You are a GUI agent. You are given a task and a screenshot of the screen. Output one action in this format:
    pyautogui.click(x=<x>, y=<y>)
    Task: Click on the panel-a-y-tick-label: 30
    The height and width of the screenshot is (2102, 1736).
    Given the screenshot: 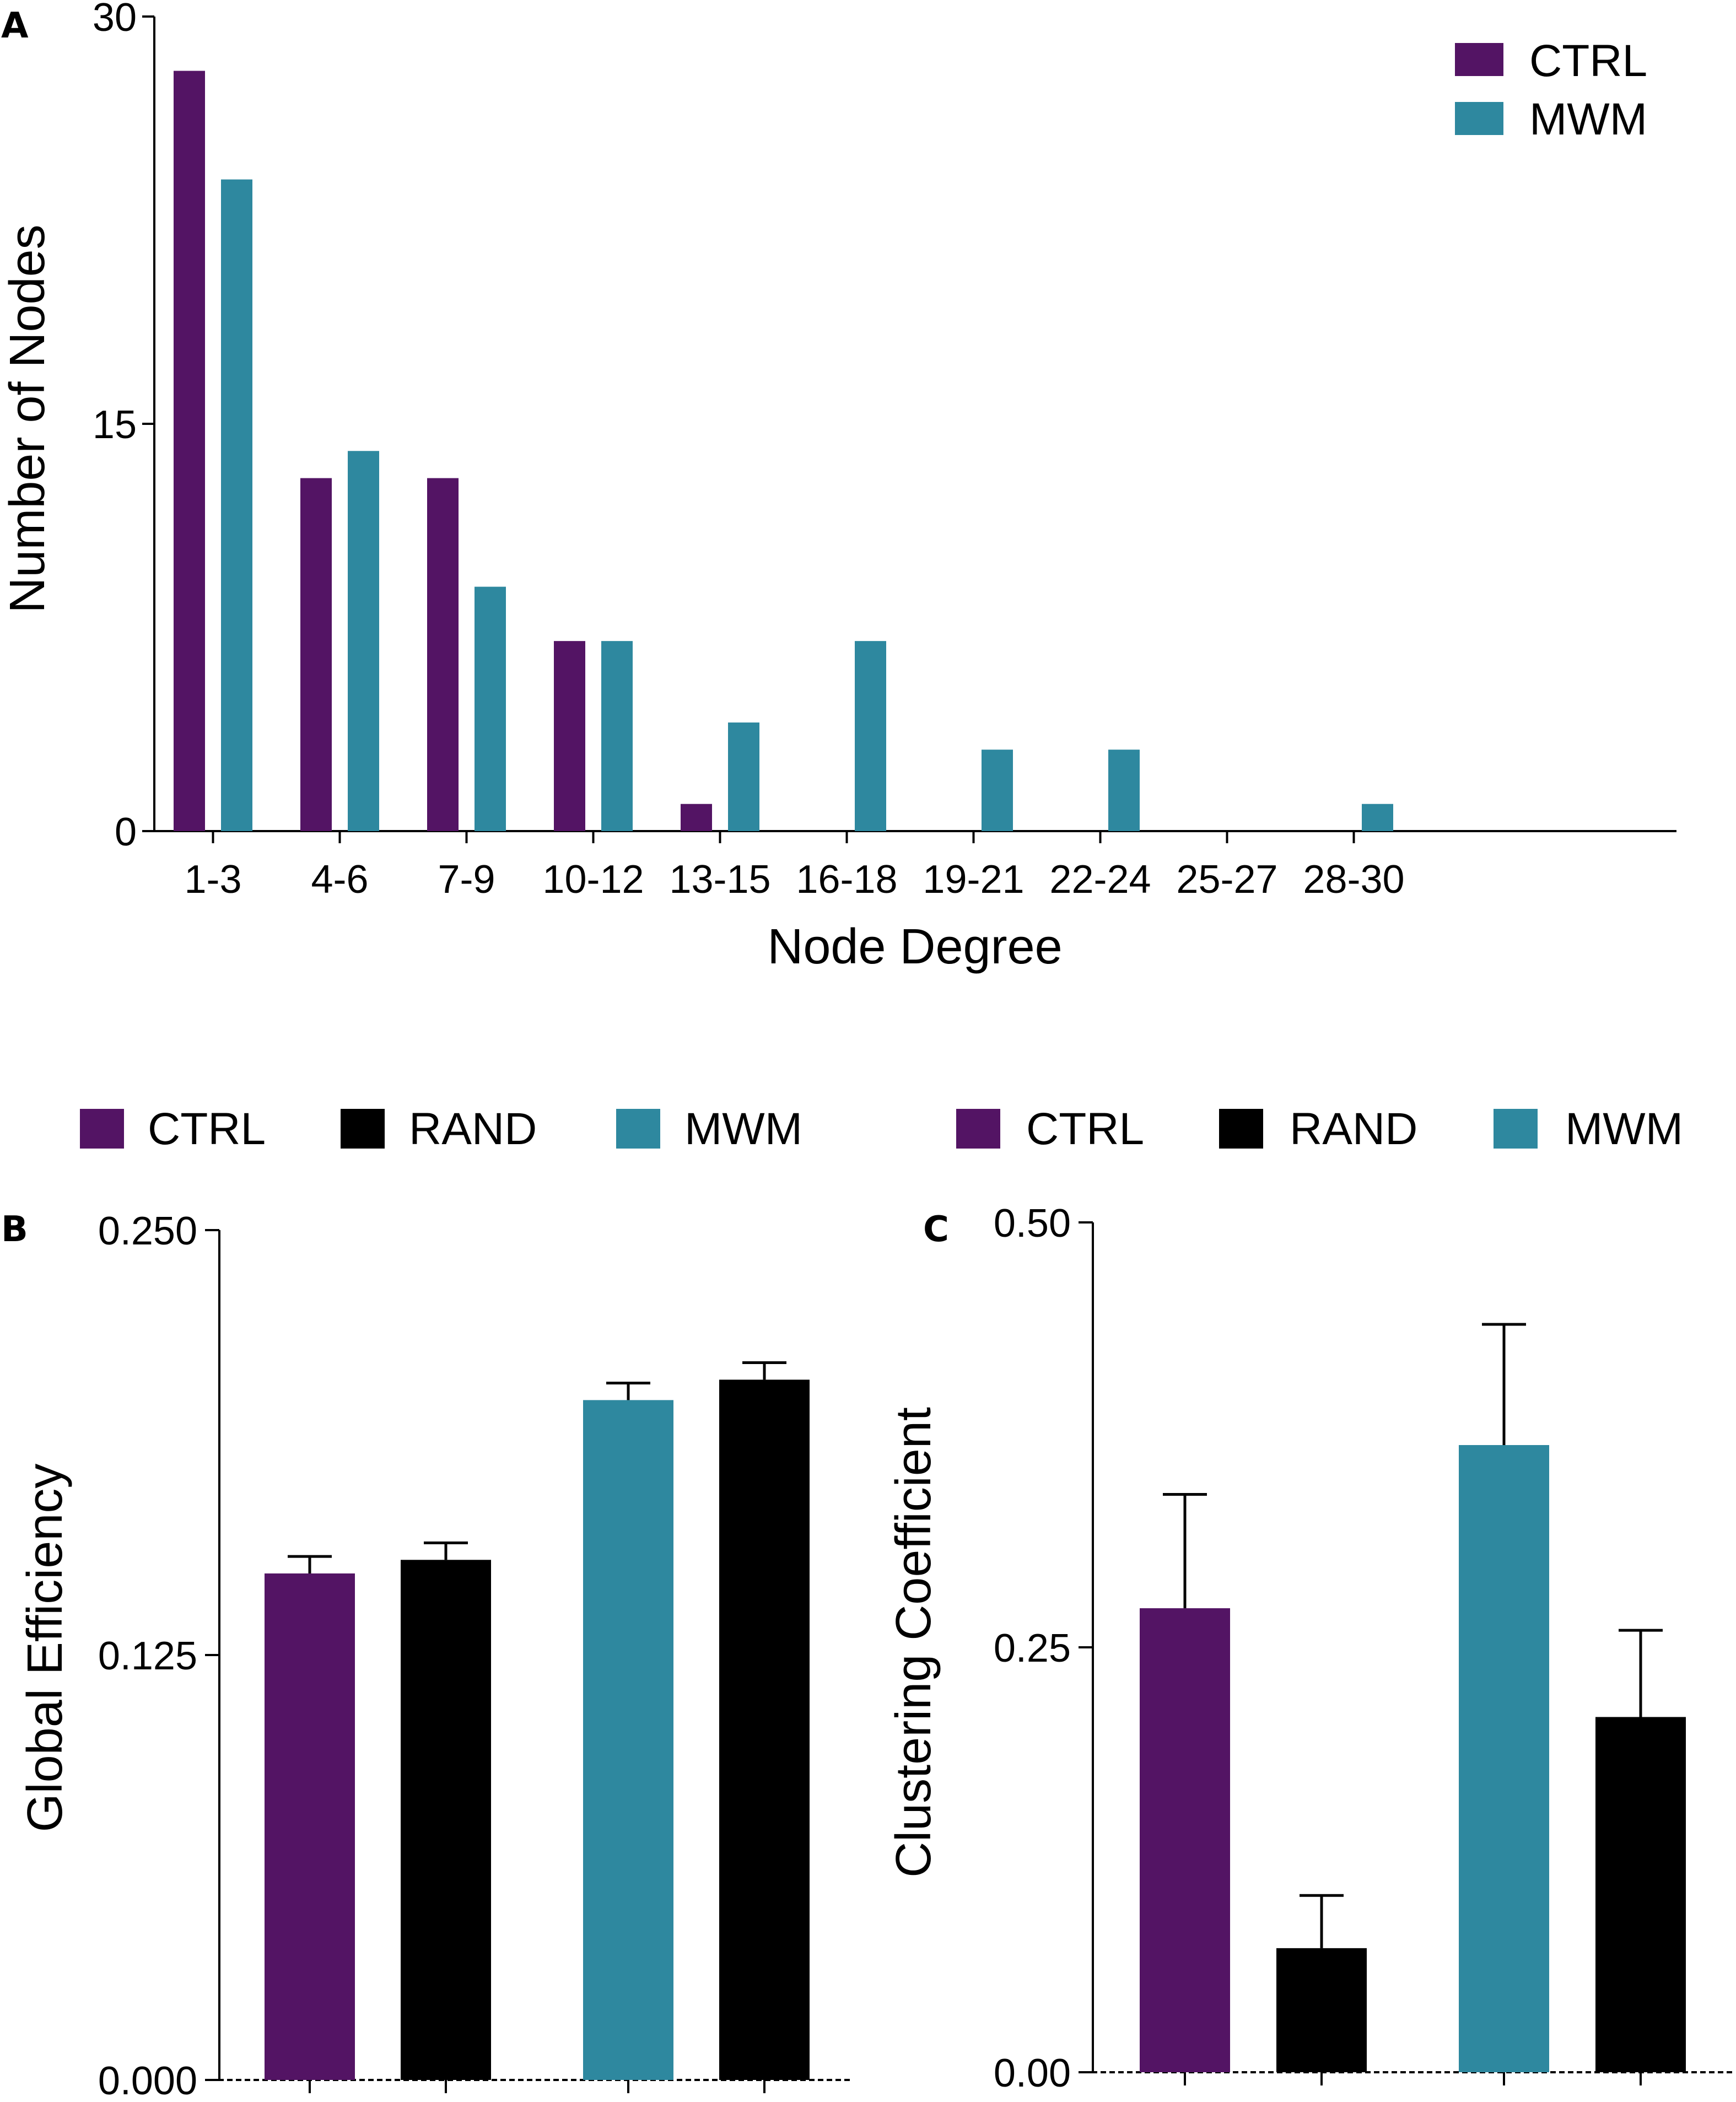 What is the action you would take?
    pyautogui.click(x=115, y=20)
    